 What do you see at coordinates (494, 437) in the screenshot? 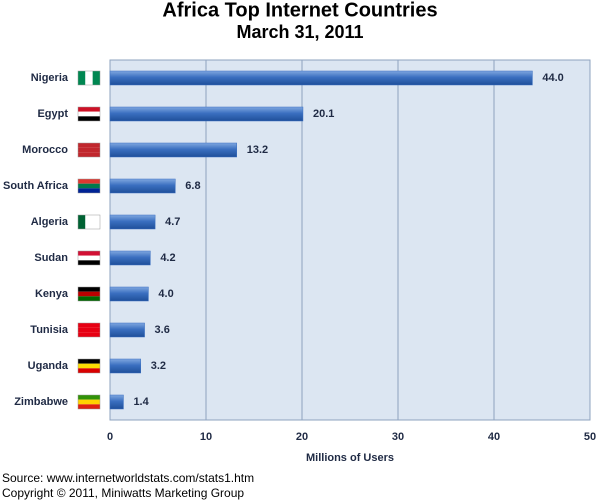
I see `x-tick-label: 40` at bounding box center [494, 437].